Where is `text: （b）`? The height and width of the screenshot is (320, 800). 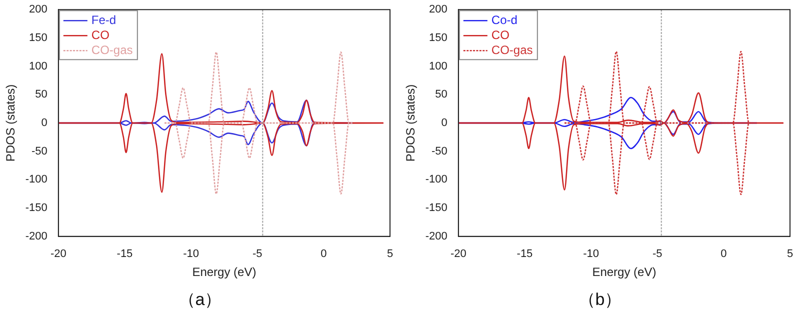 text: （b） is located at coordinates (600, 300).